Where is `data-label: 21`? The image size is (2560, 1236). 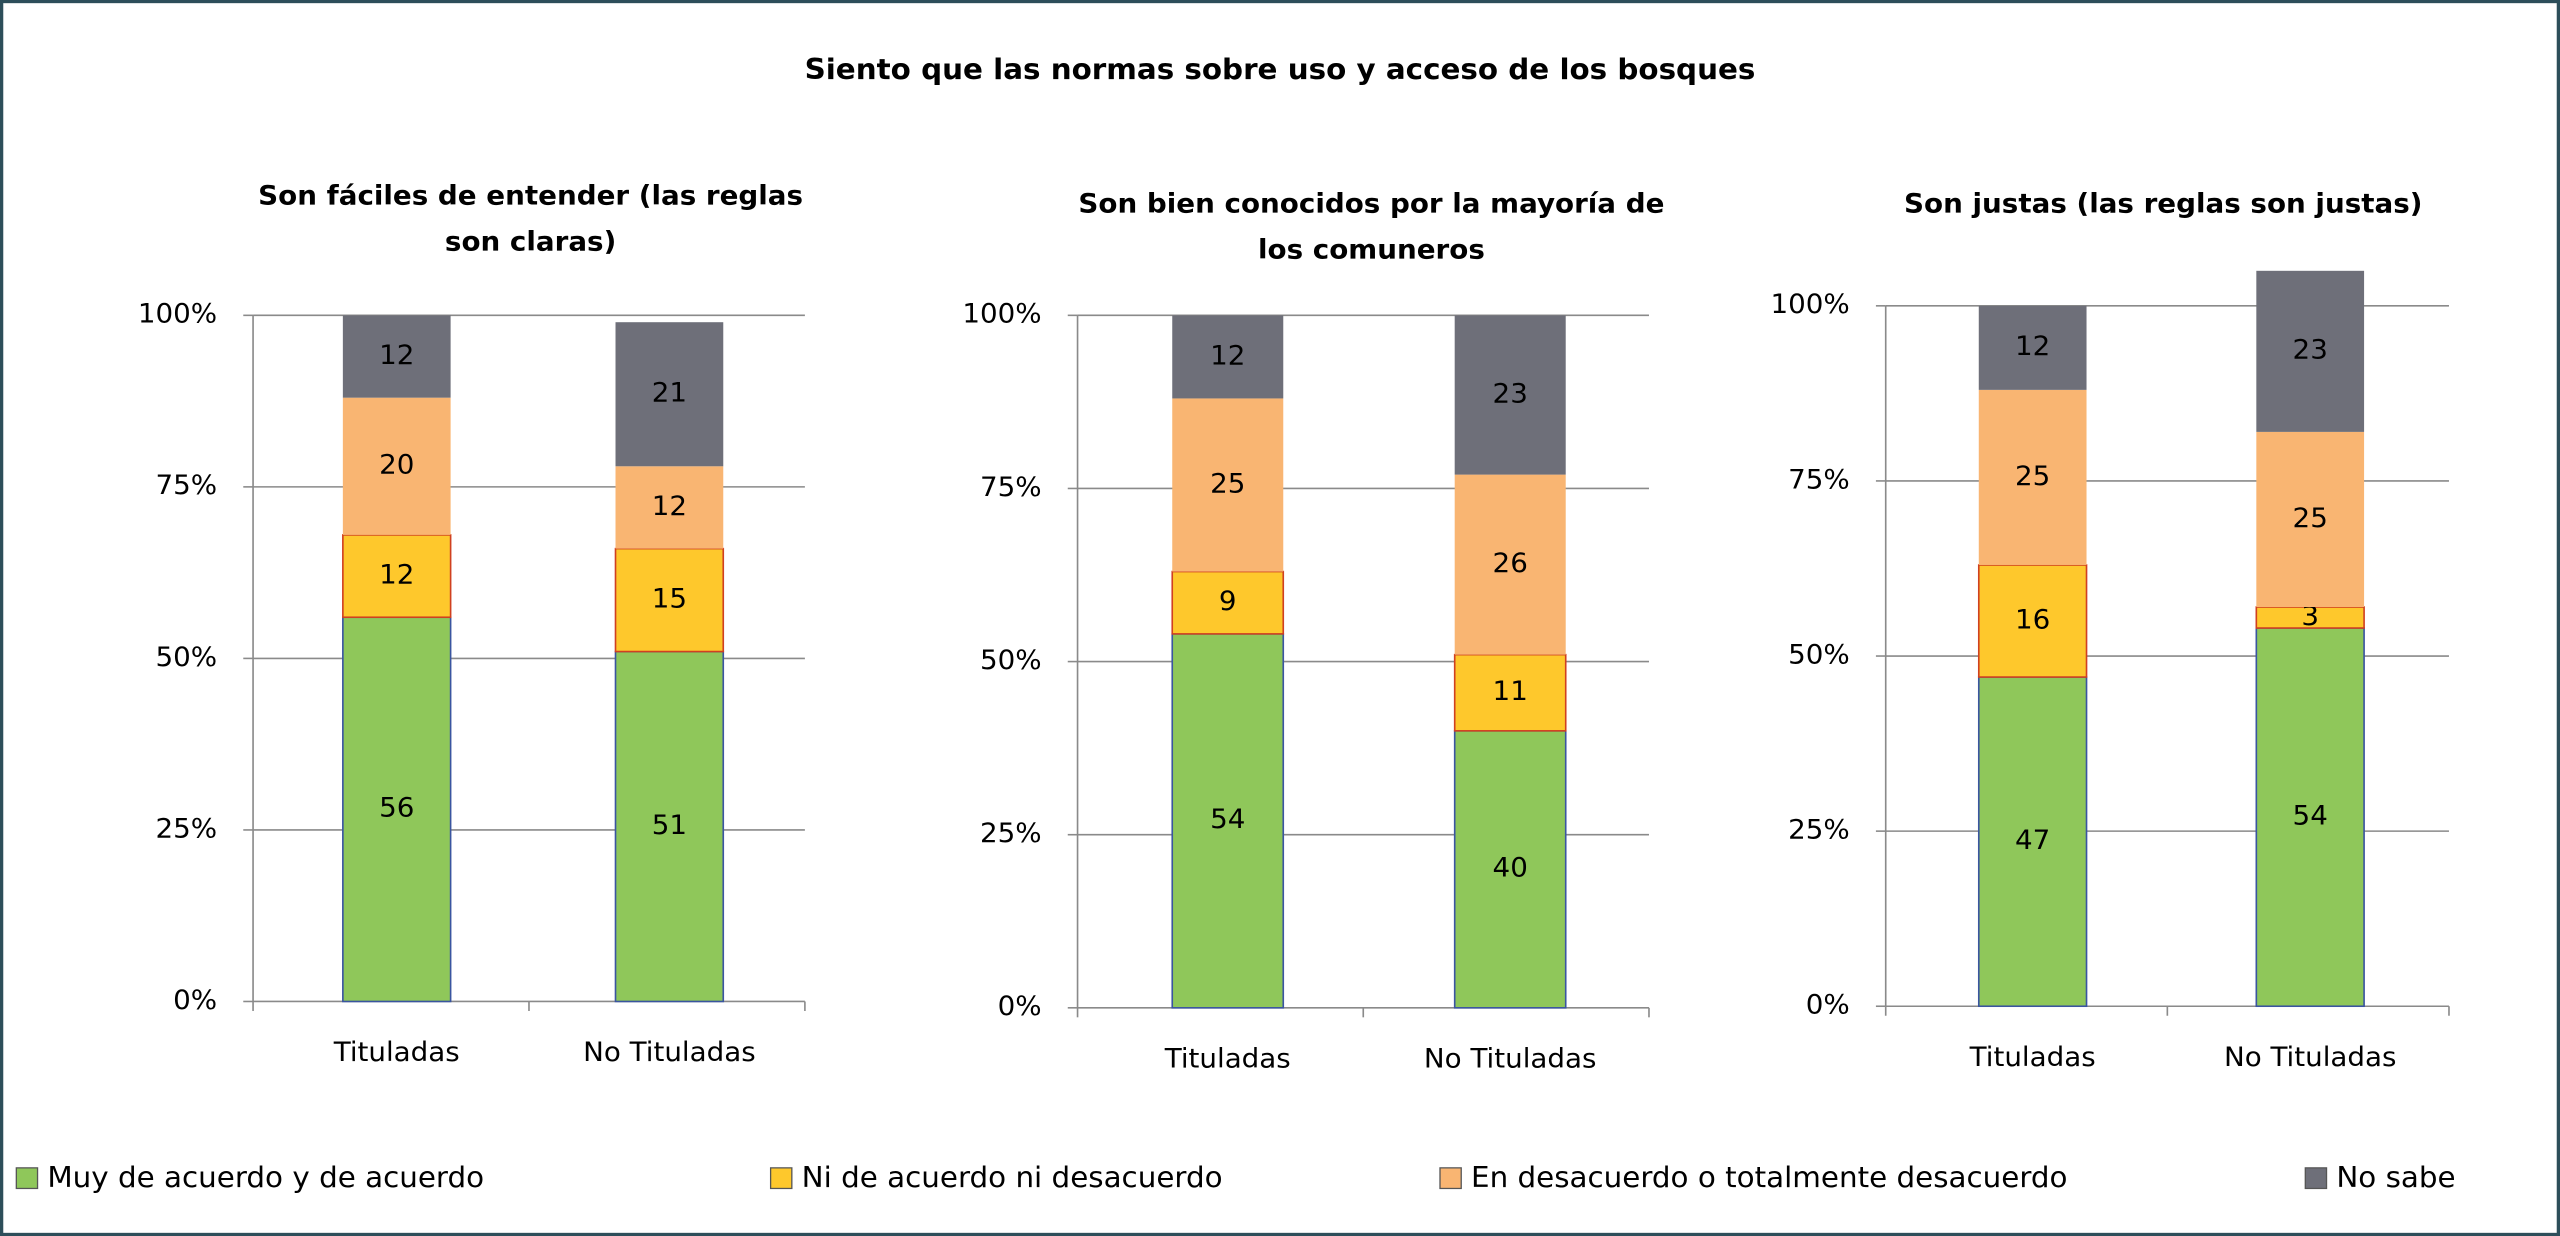 data-label: 21 is located at coordinates (669, 393).